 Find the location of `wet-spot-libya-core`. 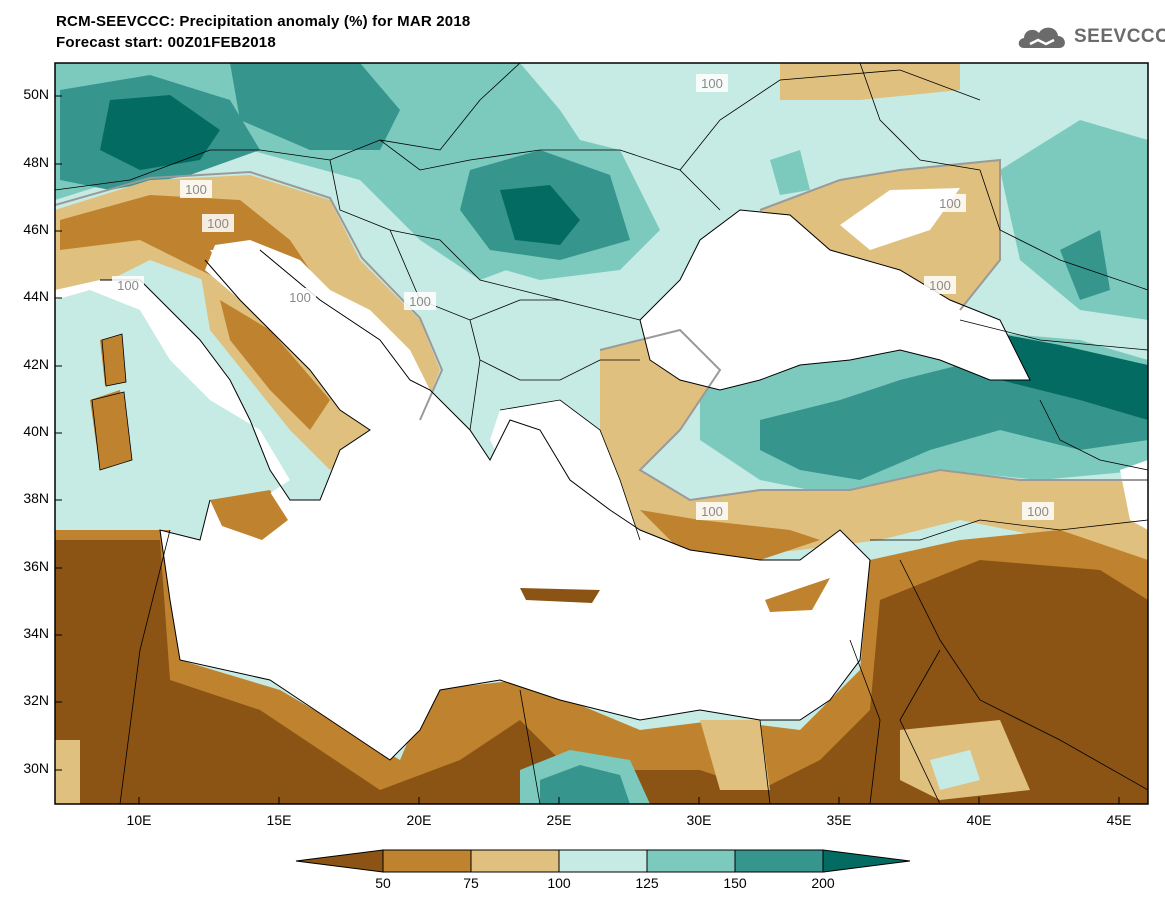

wet-spot-libya-core is located at coordinates (585, 784).